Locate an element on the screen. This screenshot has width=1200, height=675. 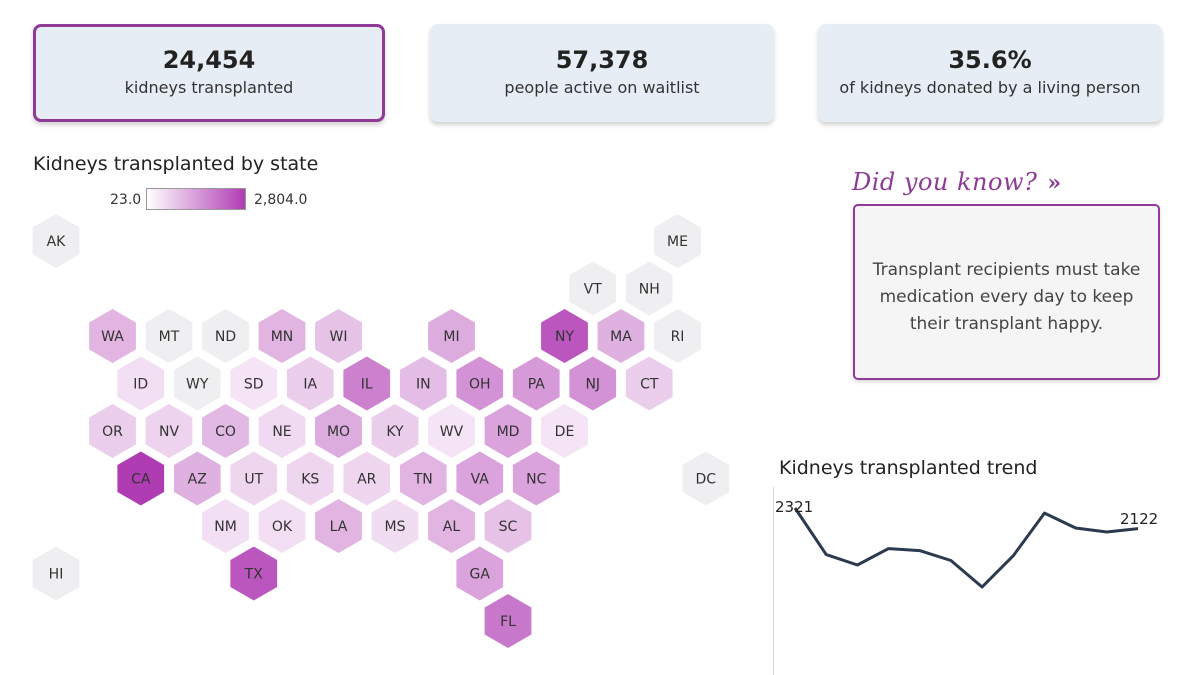
state-hex-ri: RI is located at coordinates (677, 336).